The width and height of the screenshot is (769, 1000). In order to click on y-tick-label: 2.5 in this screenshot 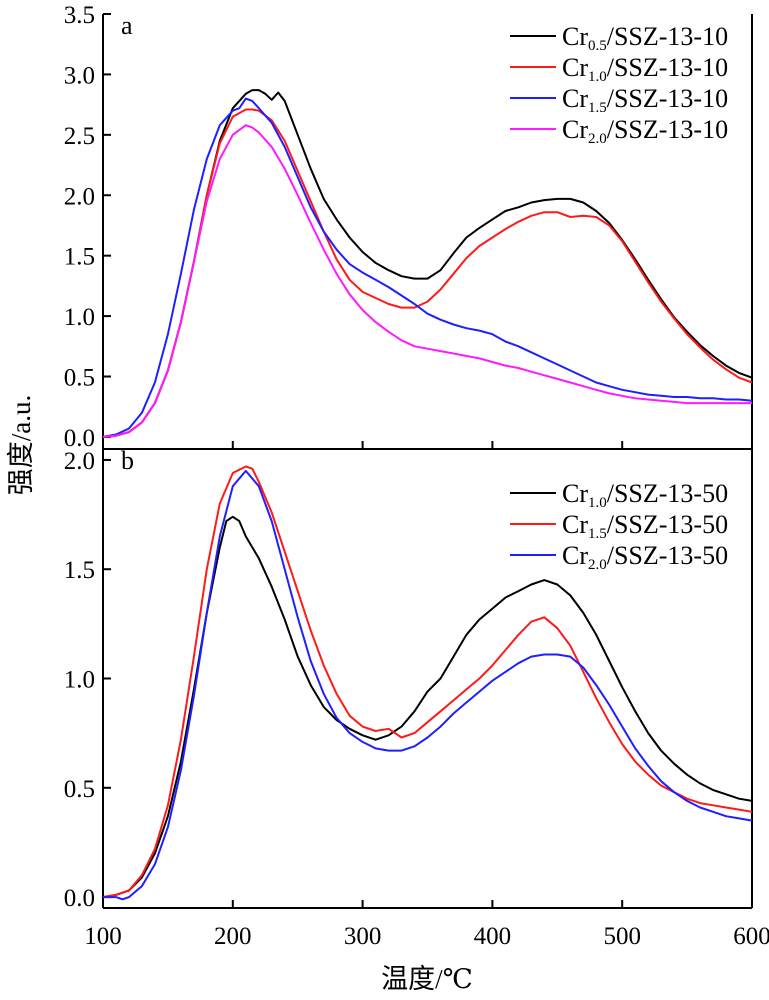, I will do `click(79, 136)`.